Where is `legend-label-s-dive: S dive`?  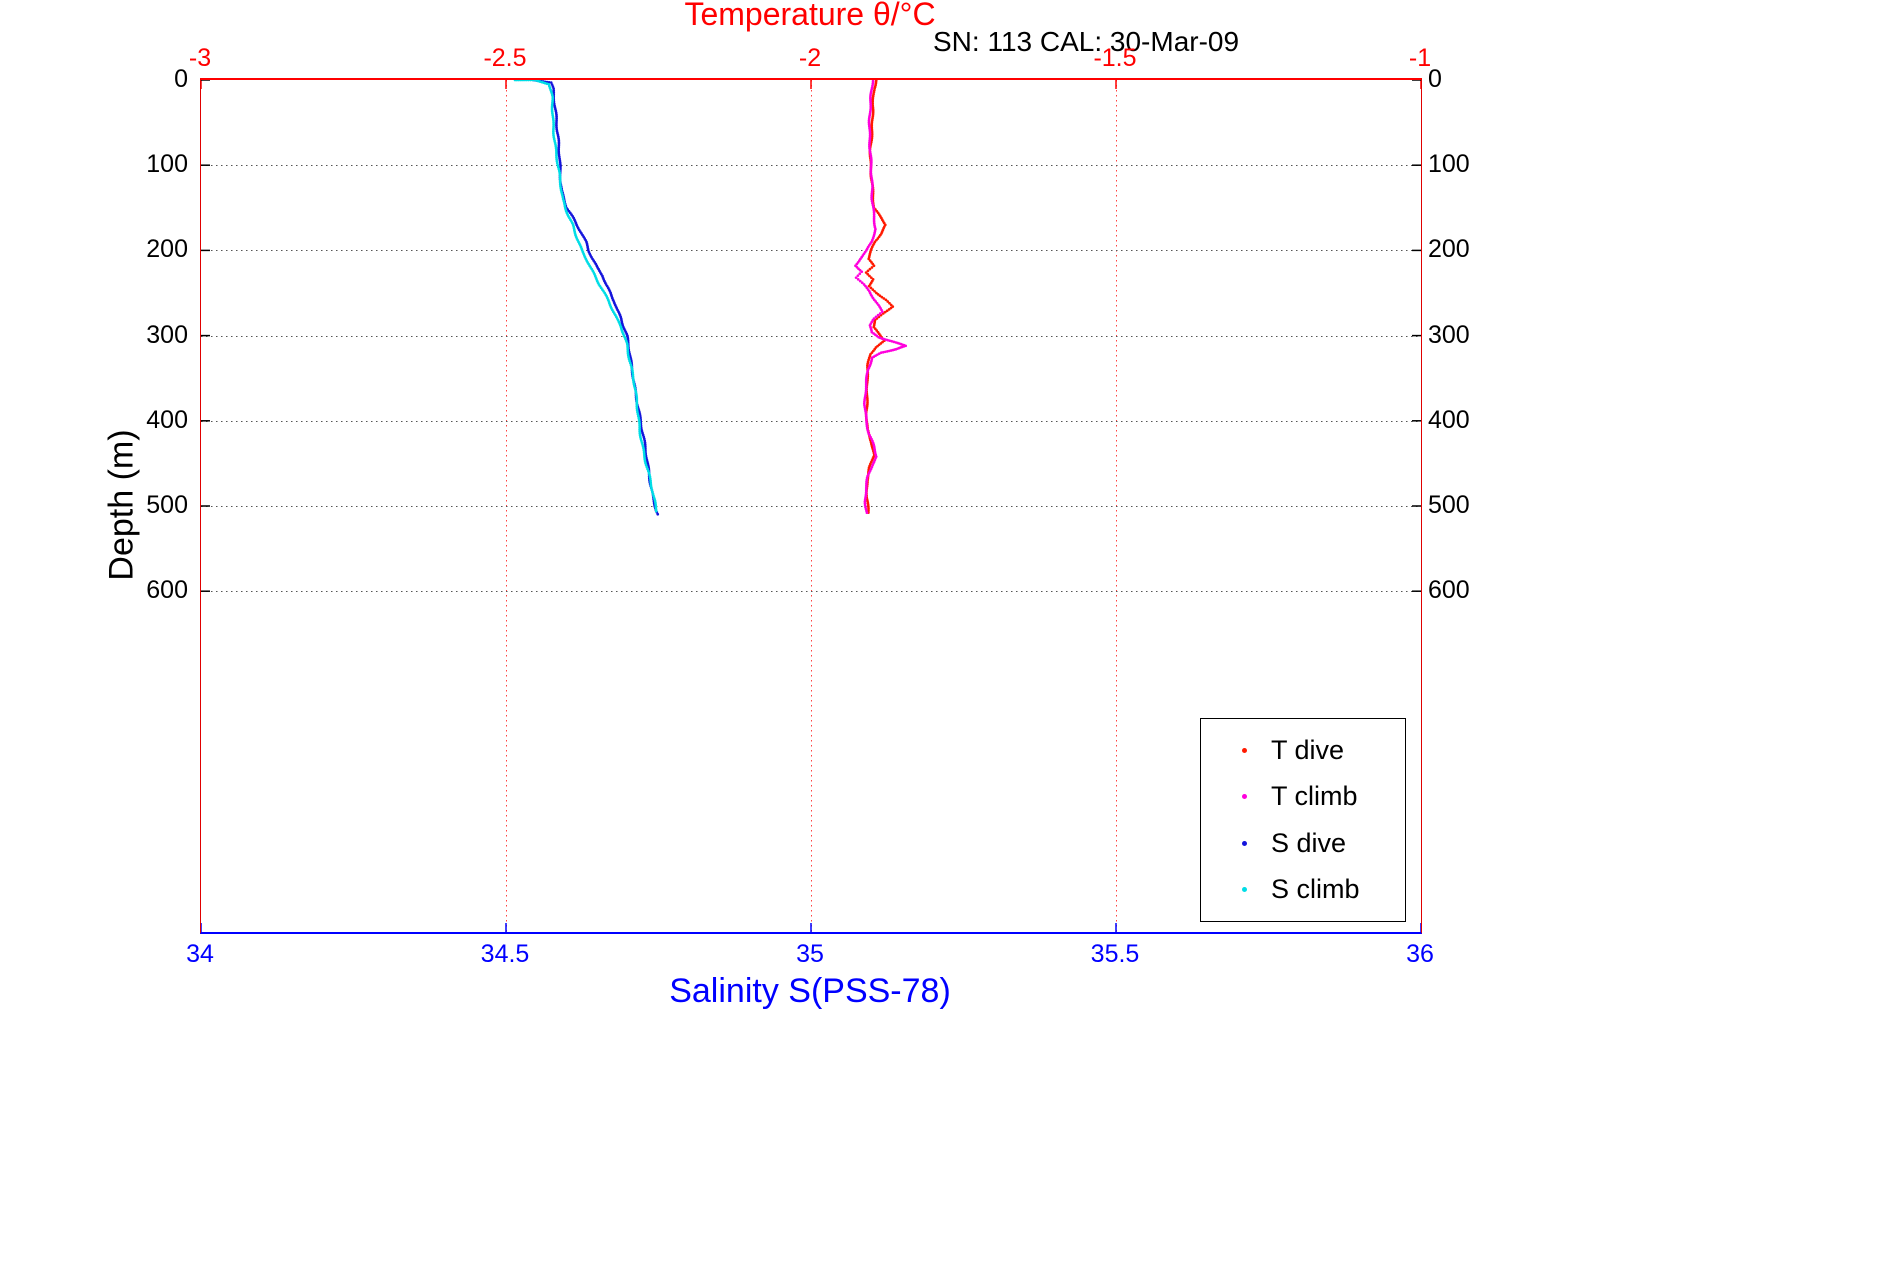
legend-label-s-dive: S dive is located at coordinates (1309, 842).